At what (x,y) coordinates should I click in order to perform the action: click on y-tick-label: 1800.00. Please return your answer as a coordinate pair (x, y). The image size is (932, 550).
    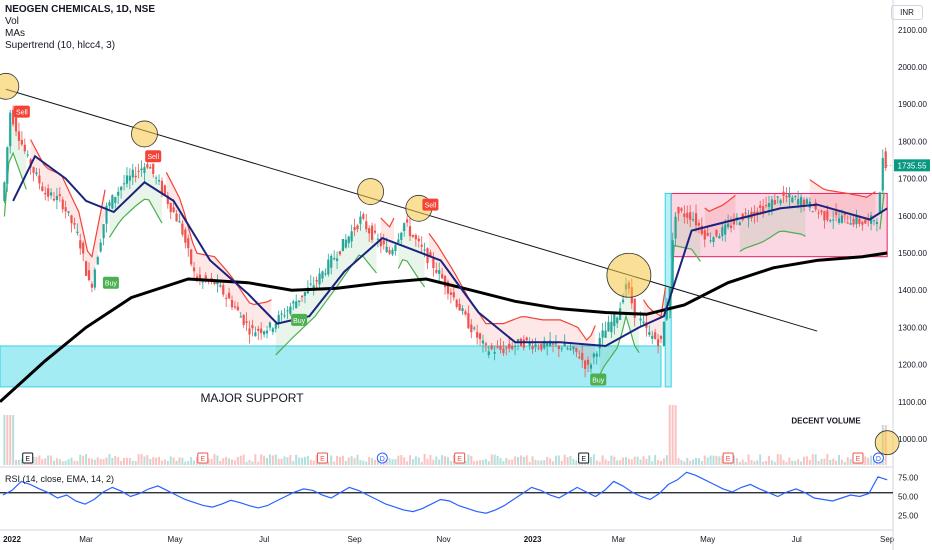
    Looking at the image, I should click on (912, 141).